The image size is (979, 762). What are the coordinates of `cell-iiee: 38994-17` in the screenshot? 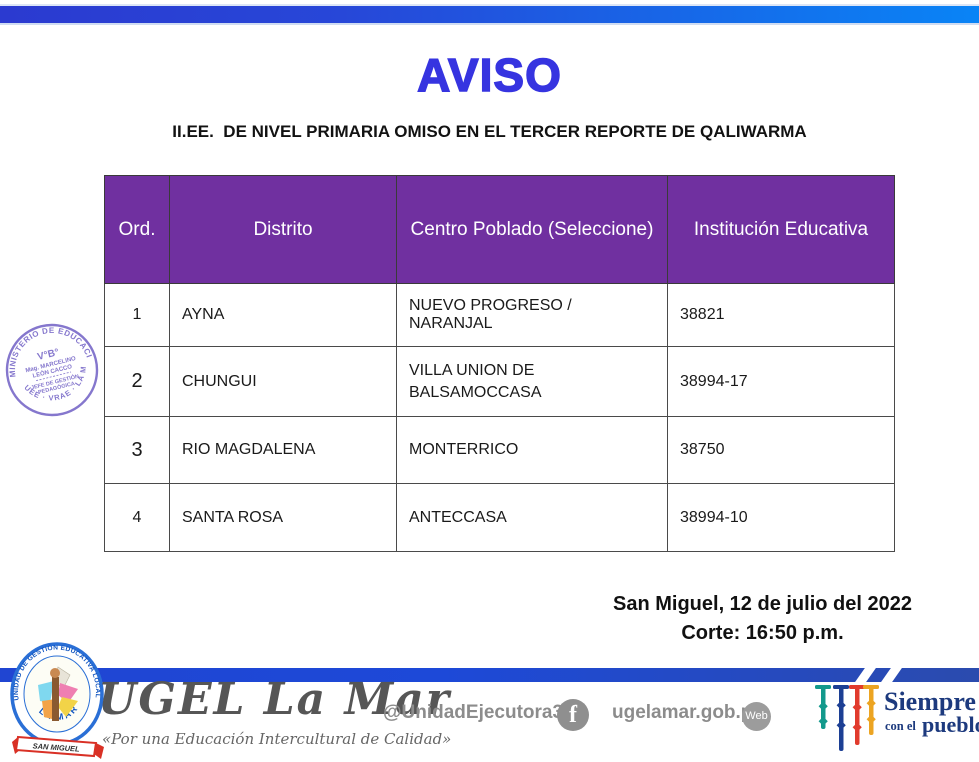 It's located at (781, 381).